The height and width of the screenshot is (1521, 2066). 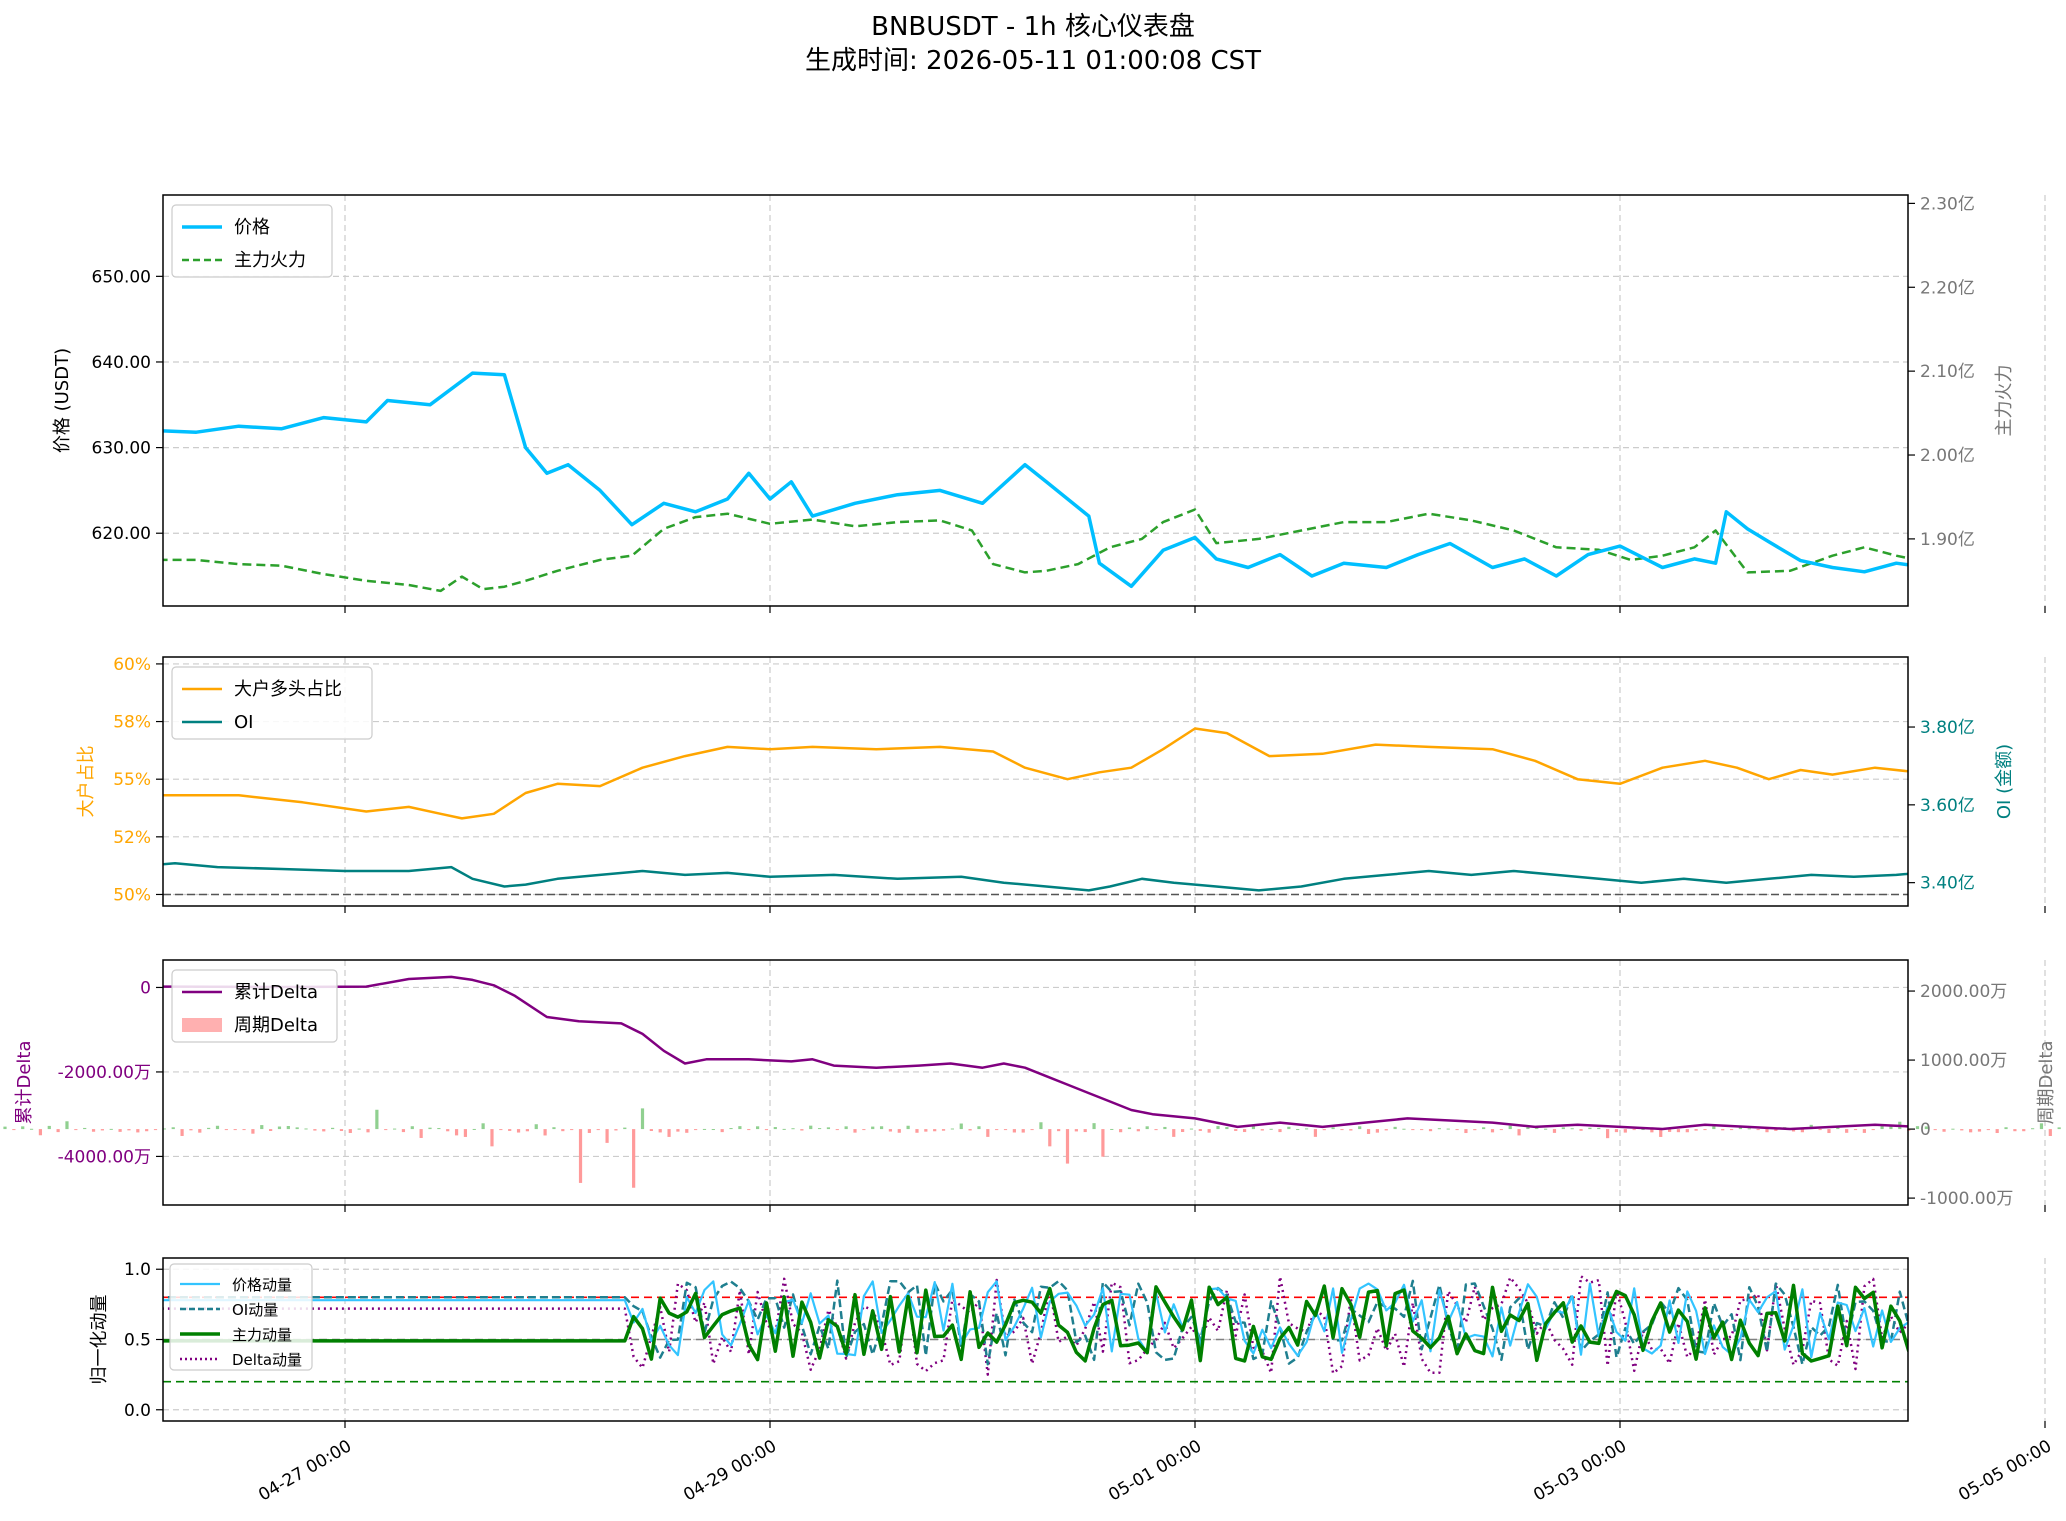 What do you see at coordinates (1035, 773) in the screenshot?
I see `long-ratio-line` at bounding box center [1035, 773].